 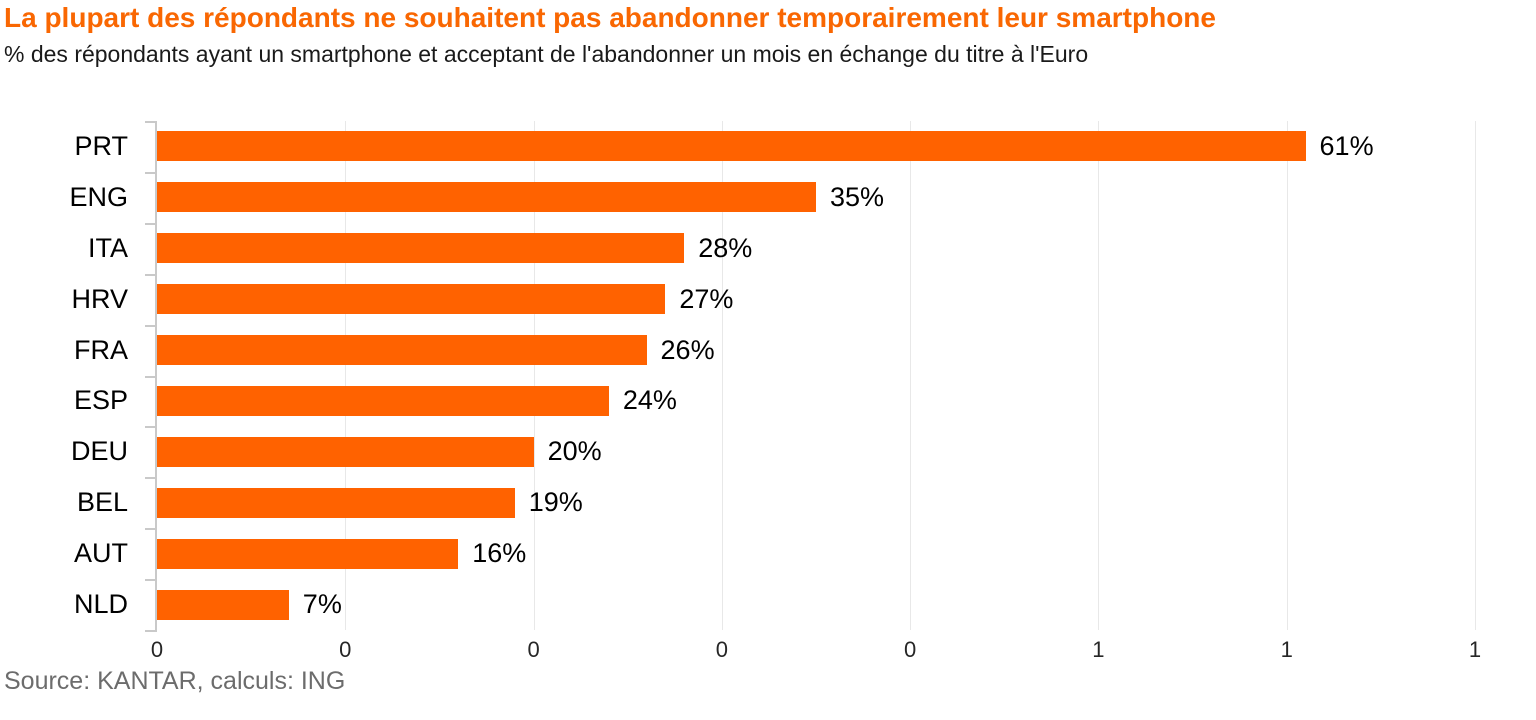 I want to click on bar-row: 24%, so click(x=816, y=401).